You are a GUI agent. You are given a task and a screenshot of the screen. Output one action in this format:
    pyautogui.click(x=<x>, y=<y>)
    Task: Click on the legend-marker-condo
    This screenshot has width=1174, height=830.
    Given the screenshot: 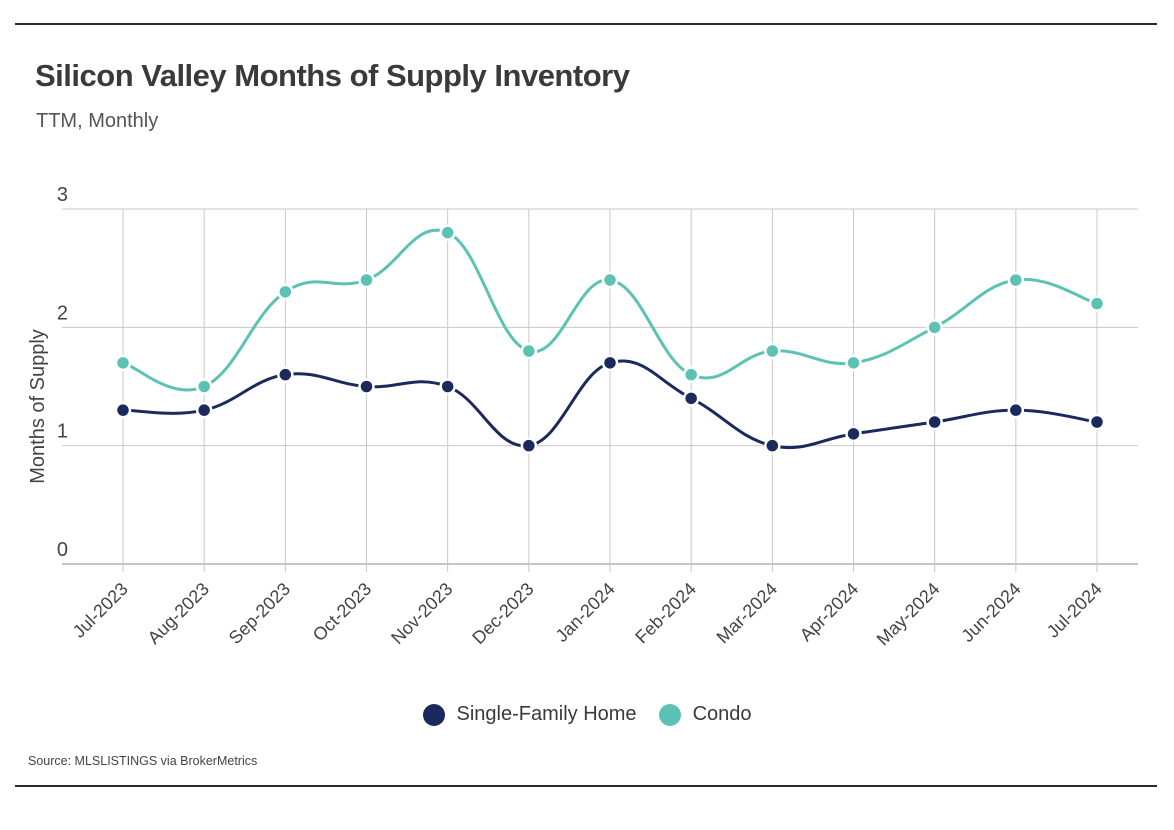 What is the action you would take?
    pyautogui.click(x=669, y=714)
    